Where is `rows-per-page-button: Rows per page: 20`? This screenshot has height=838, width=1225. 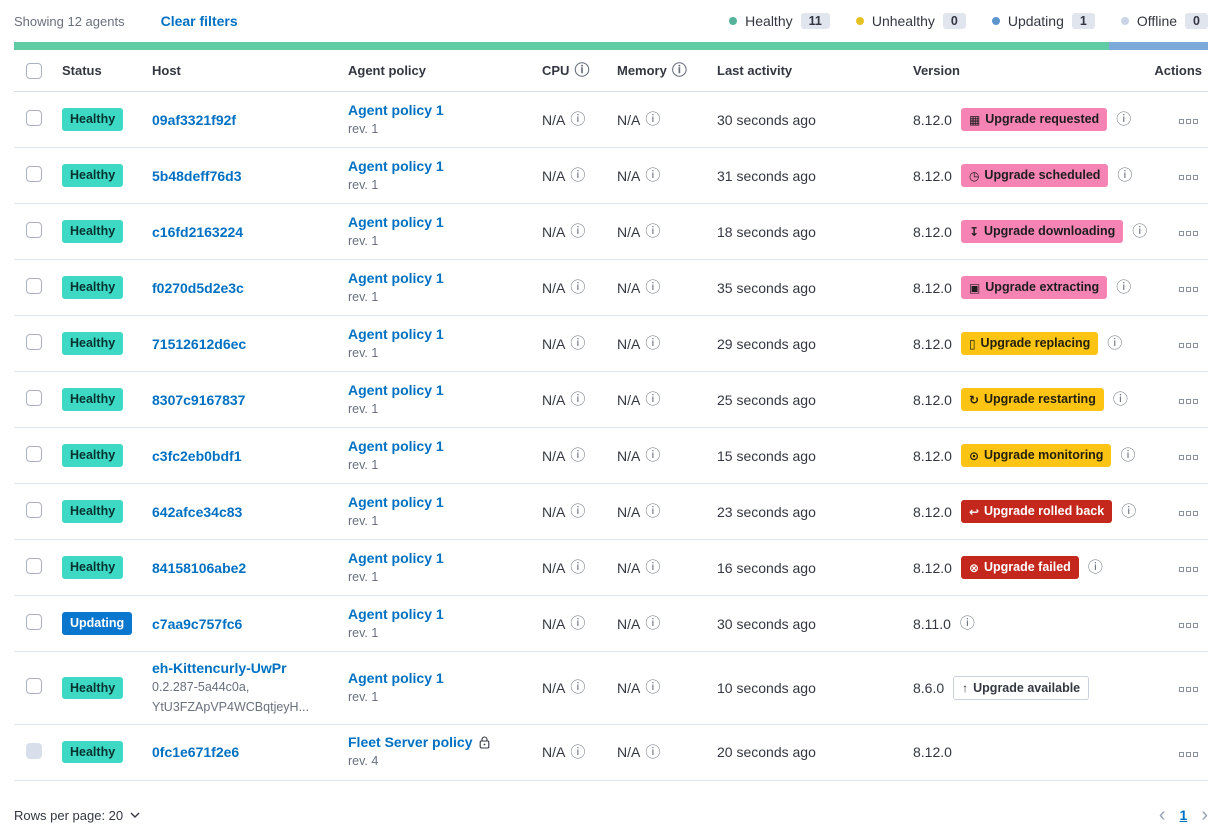
rows-per-page-button: Rows per page: 20 is located at coordinates (77, 815).